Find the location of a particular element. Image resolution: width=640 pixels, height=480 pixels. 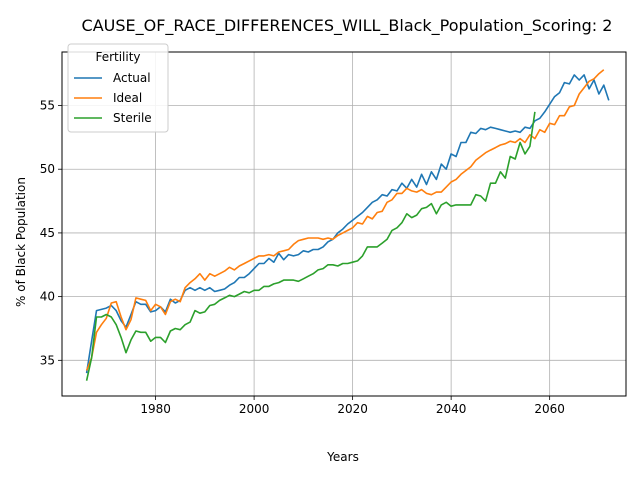

y-tick-label: 50 is located at coordinates (47, 169).